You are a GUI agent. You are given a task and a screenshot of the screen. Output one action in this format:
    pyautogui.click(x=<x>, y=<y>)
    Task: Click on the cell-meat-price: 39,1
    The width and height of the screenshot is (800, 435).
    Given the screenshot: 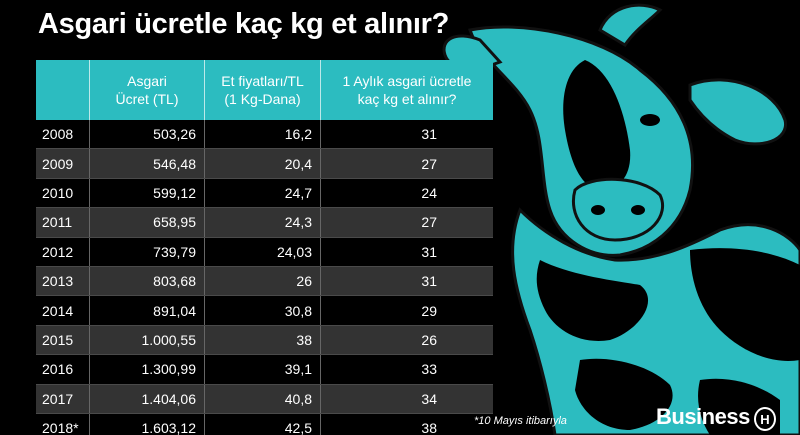 What is the action you would take?
    pyautogui.click(x=263, y=369)
    